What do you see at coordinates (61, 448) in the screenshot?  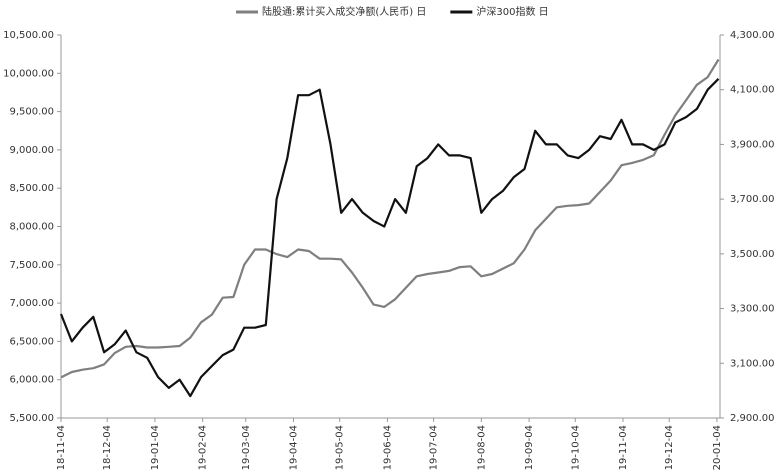 I see `x-tick-label: 2018-11-04` at bounding box center [61, 448].